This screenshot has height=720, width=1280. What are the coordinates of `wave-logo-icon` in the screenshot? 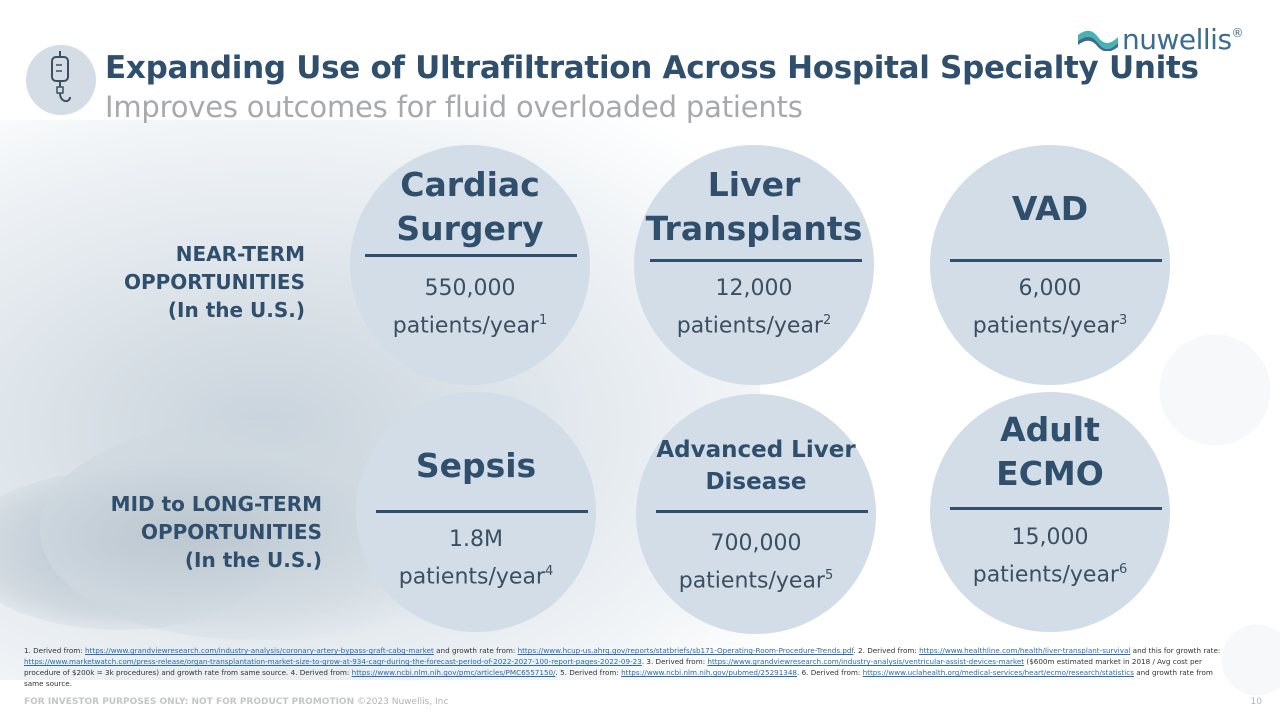 It's located at (1098, 40).